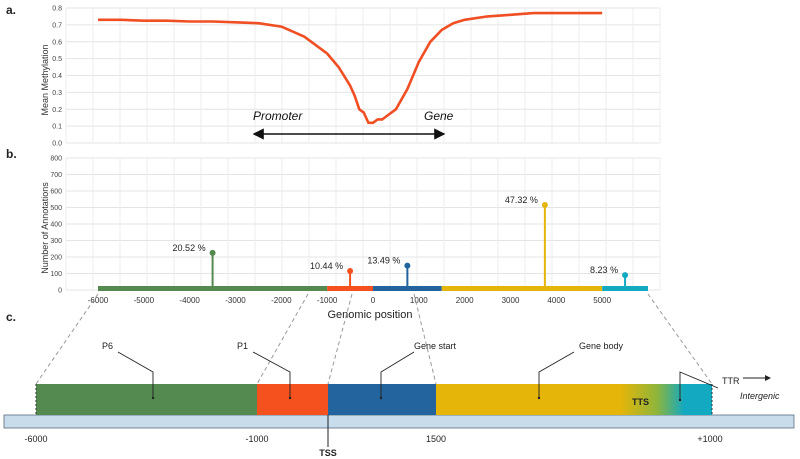 The height and width of the screenshot is (459, 800). What do you see at coordinates (11, 317) in the screenshot?
I see `panel-label-c: c.` at bounding box center [11, 317].